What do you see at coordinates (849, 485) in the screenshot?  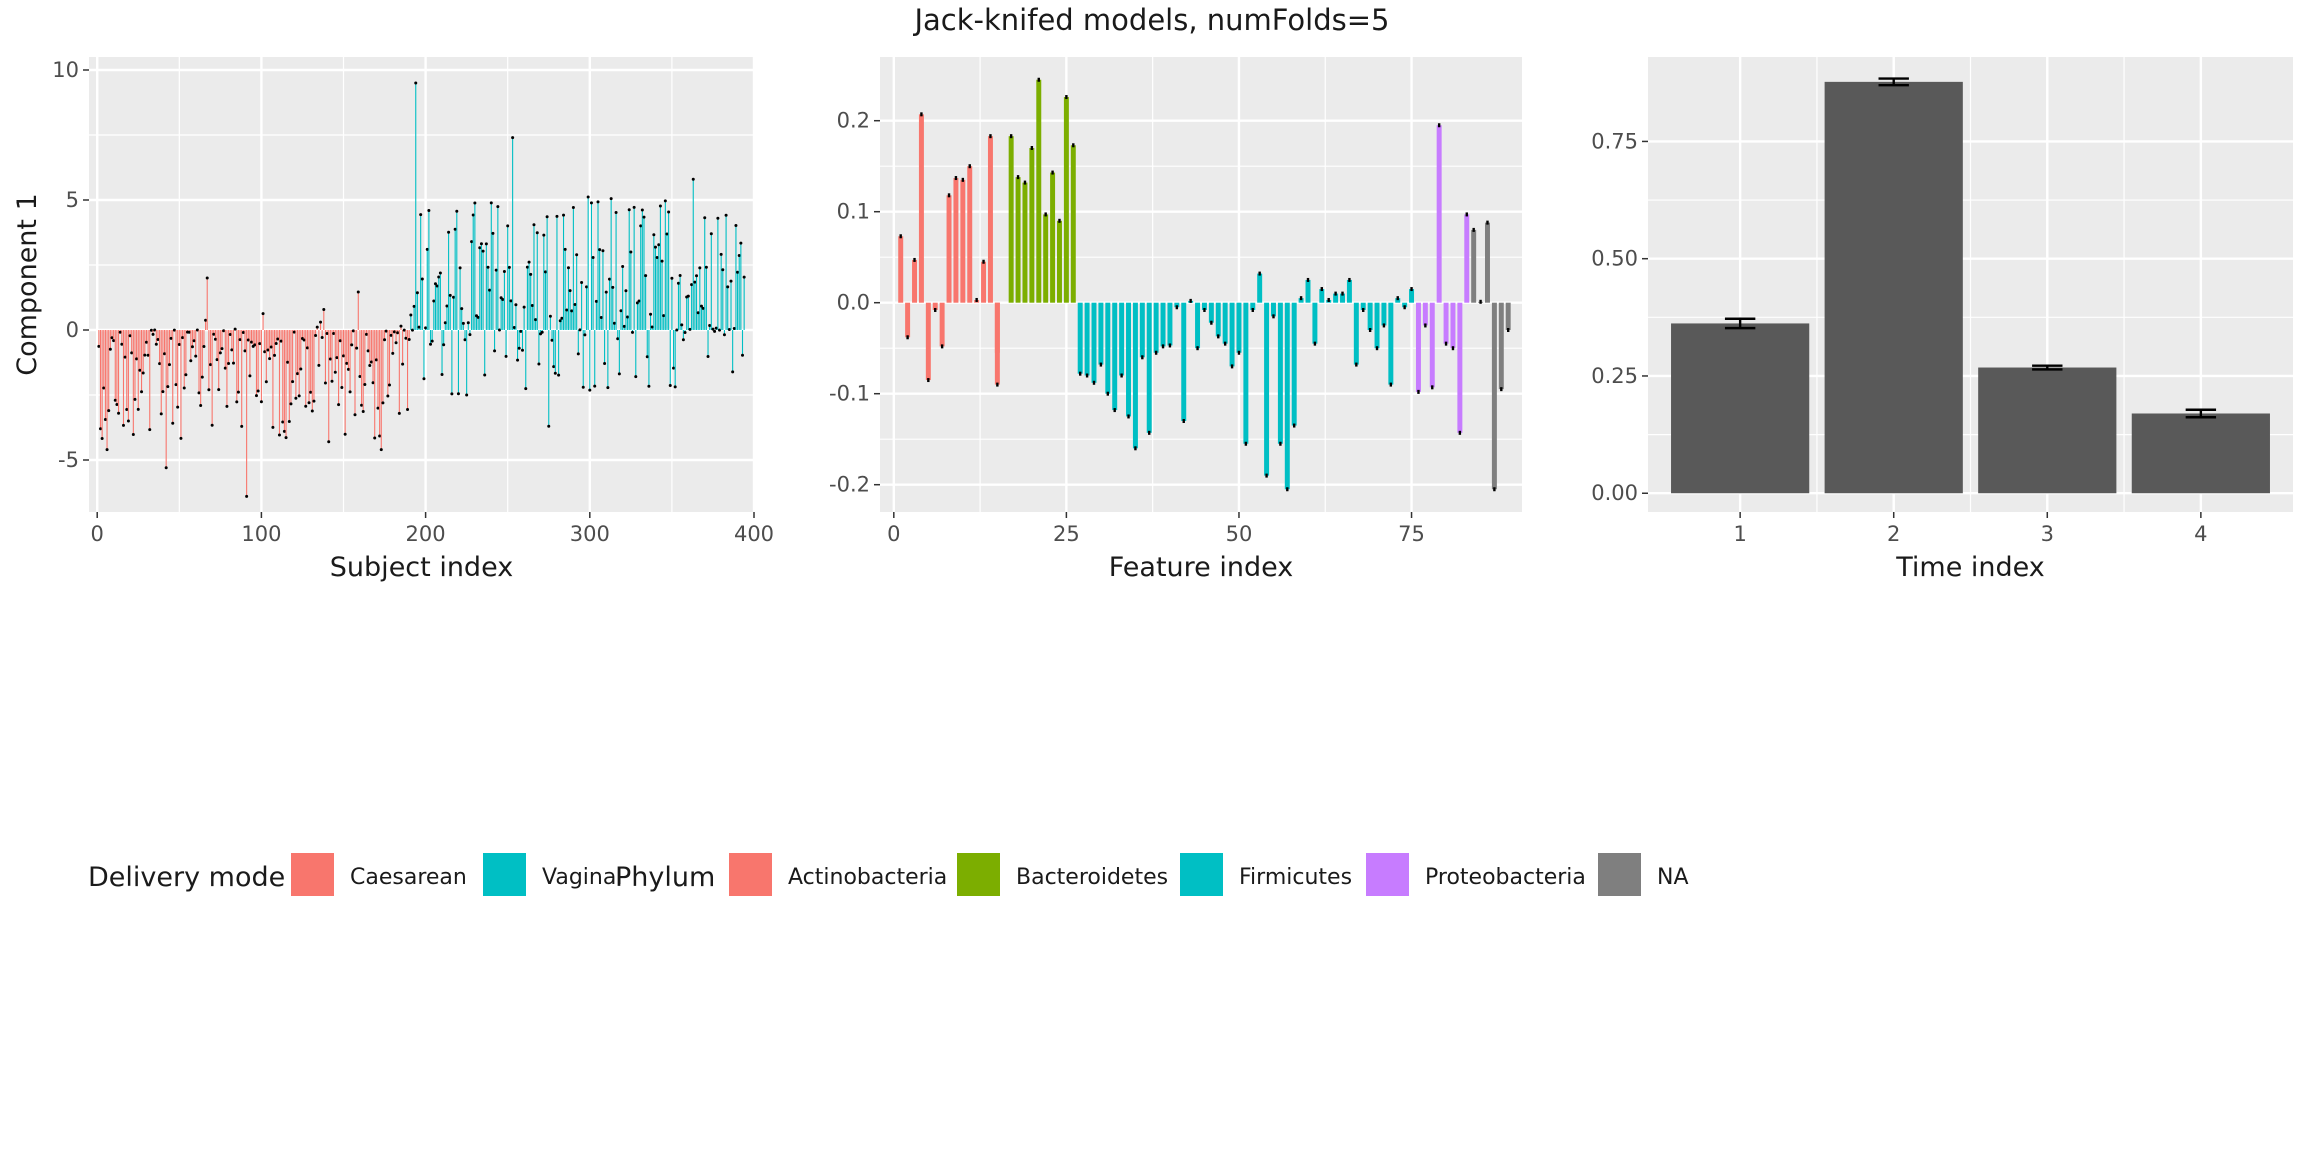 I see `y-tick-label: -0.2` at bounding box center [849, 485].